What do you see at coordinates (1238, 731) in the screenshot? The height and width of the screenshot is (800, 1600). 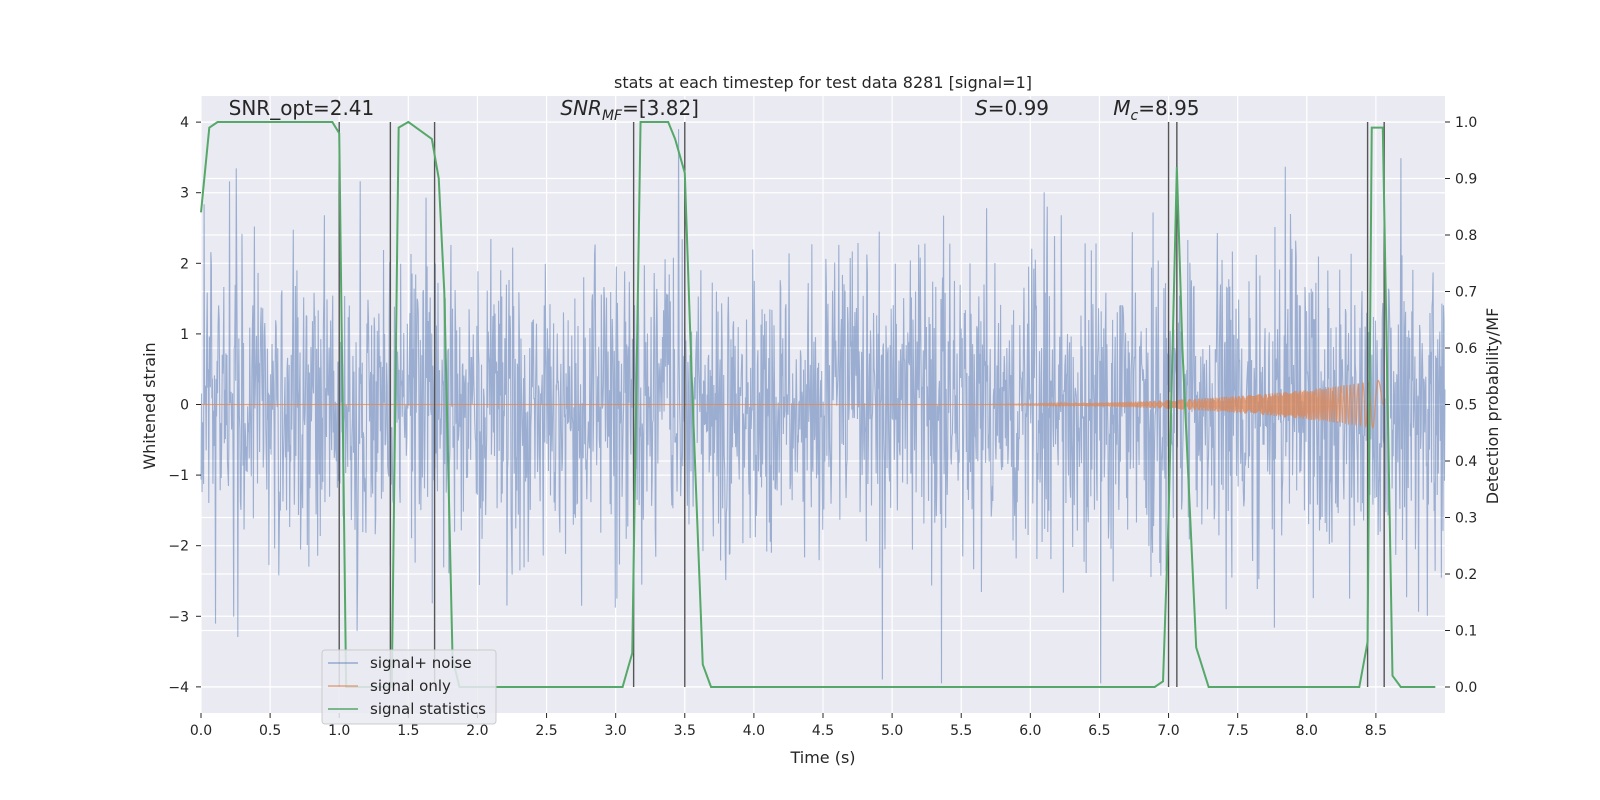 I see `x-tick-label: 7.5` at bounding box center [1238, 731].